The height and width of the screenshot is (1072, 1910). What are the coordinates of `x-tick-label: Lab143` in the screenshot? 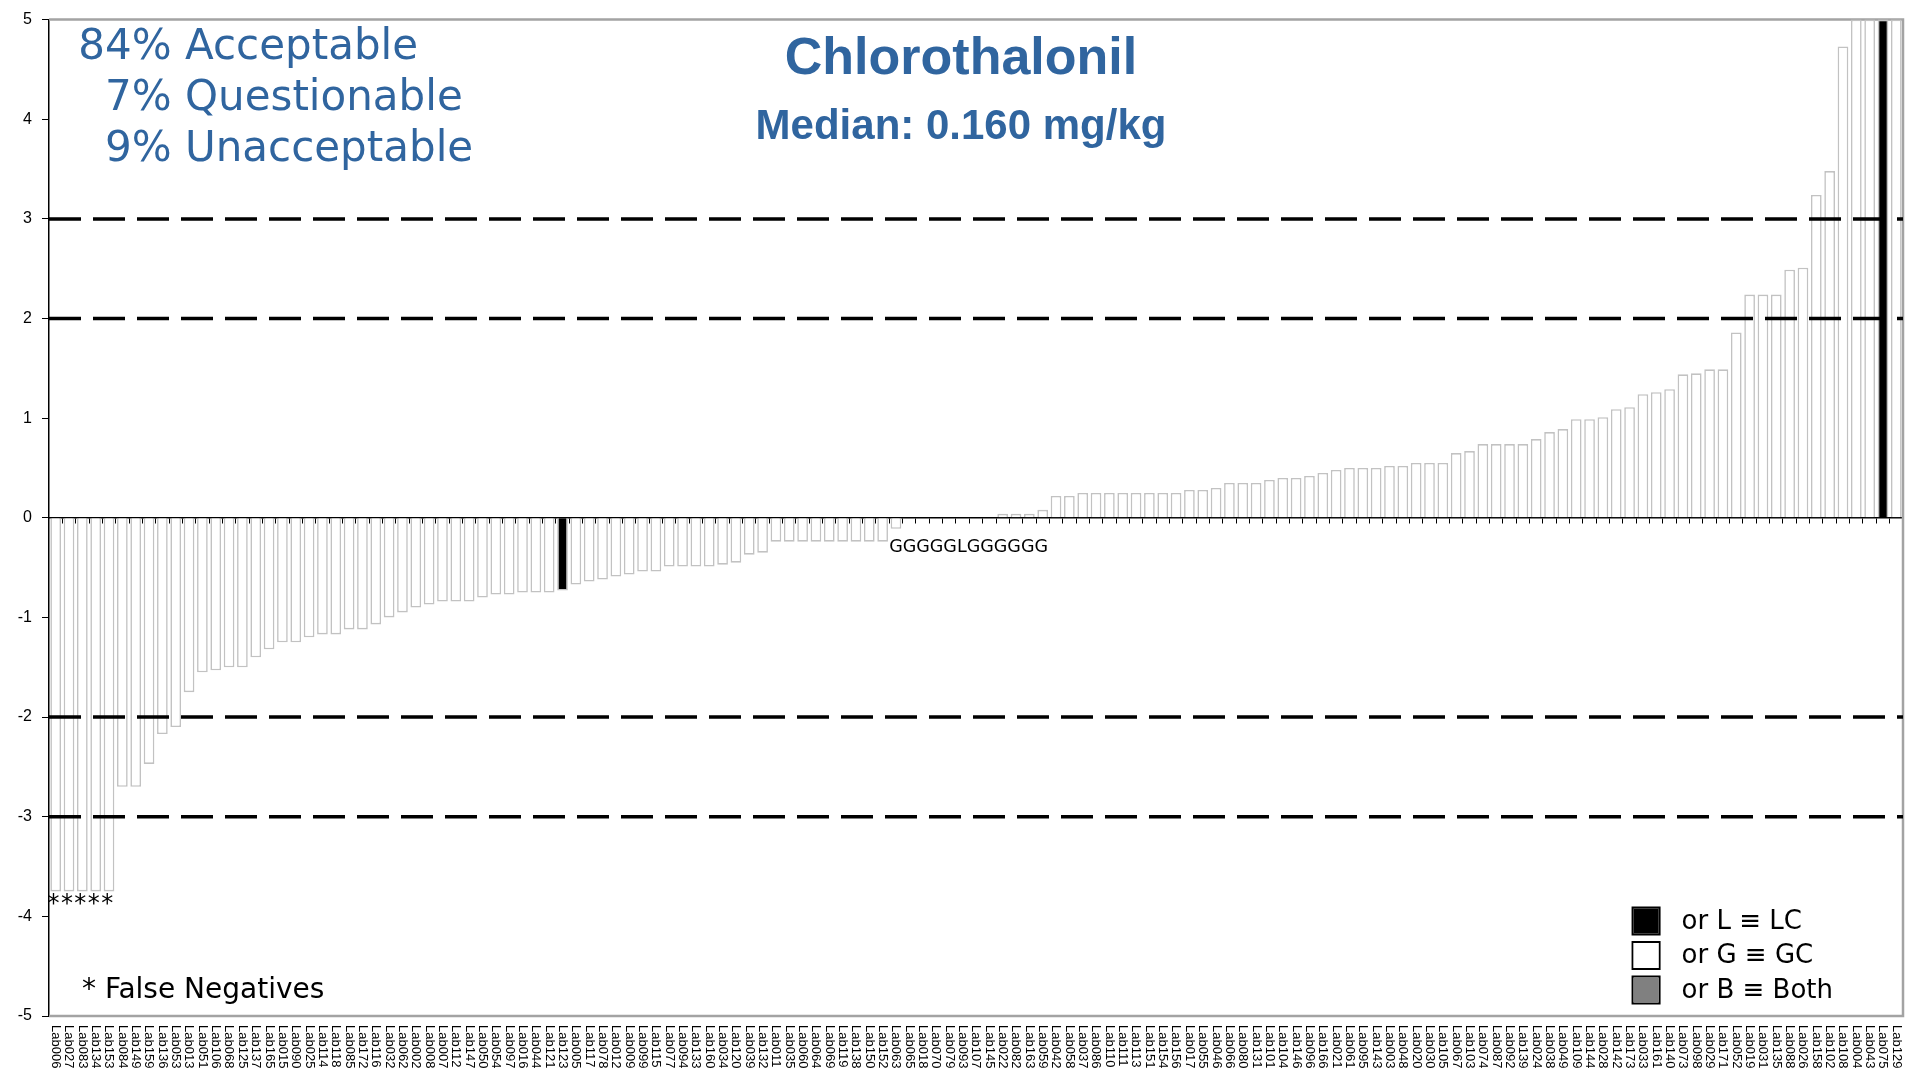 It's located at (1377, 1047).